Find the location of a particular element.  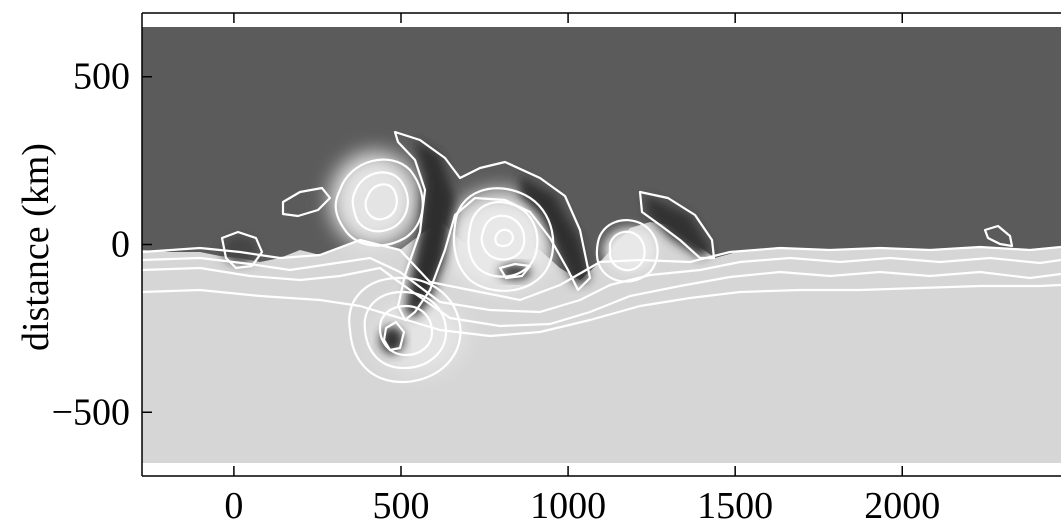

contour-dark-core is located at coordinates (515, 271).